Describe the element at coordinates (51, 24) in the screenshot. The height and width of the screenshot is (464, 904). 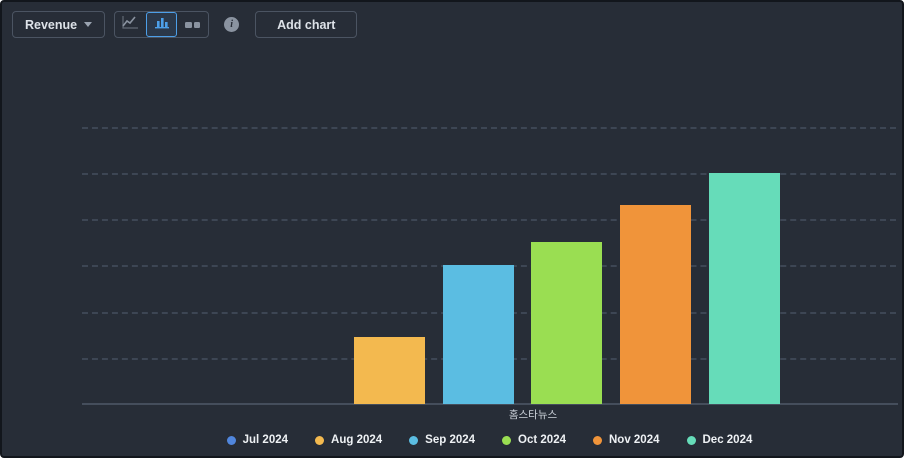
I see `metric-dropdown-label: Revenue` at that location.